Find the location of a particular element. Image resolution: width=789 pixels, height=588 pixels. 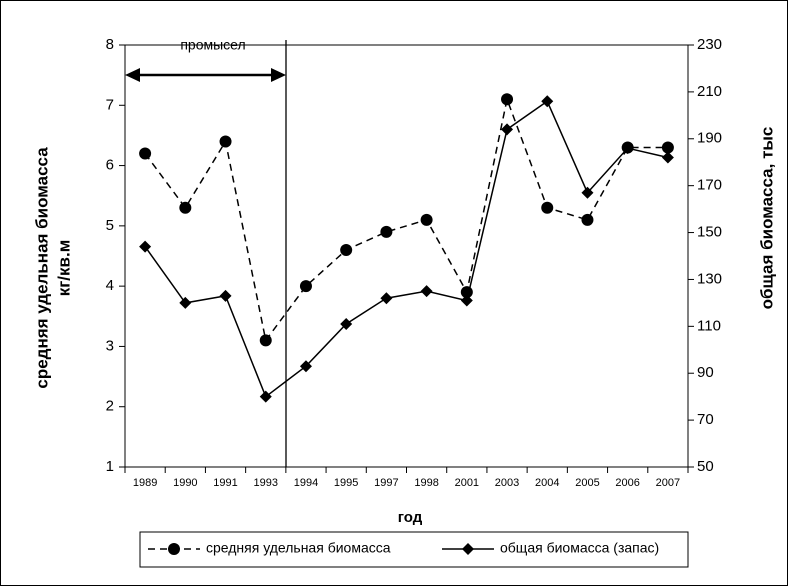

y-tick-label: 3 is located at coordinates (110, 345).